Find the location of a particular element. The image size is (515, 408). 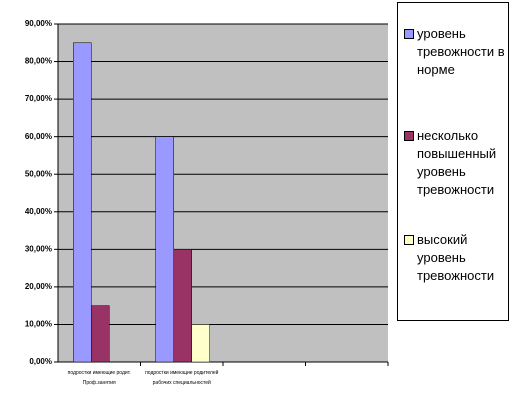

y-tick-label: 90,00% is located at coordinates (38, 23).